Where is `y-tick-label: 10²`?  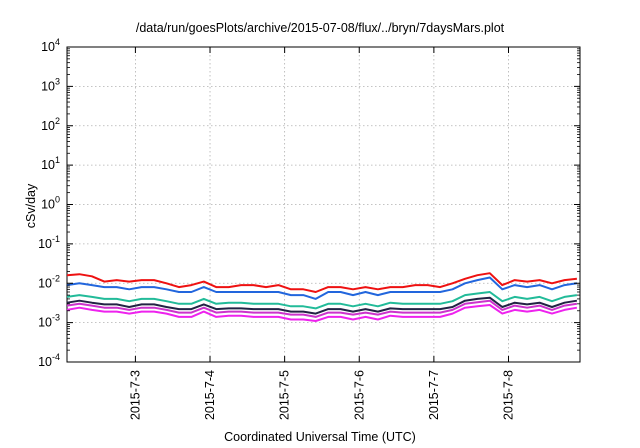
y-tick-label: 10² is located at coordinates (50, 124).